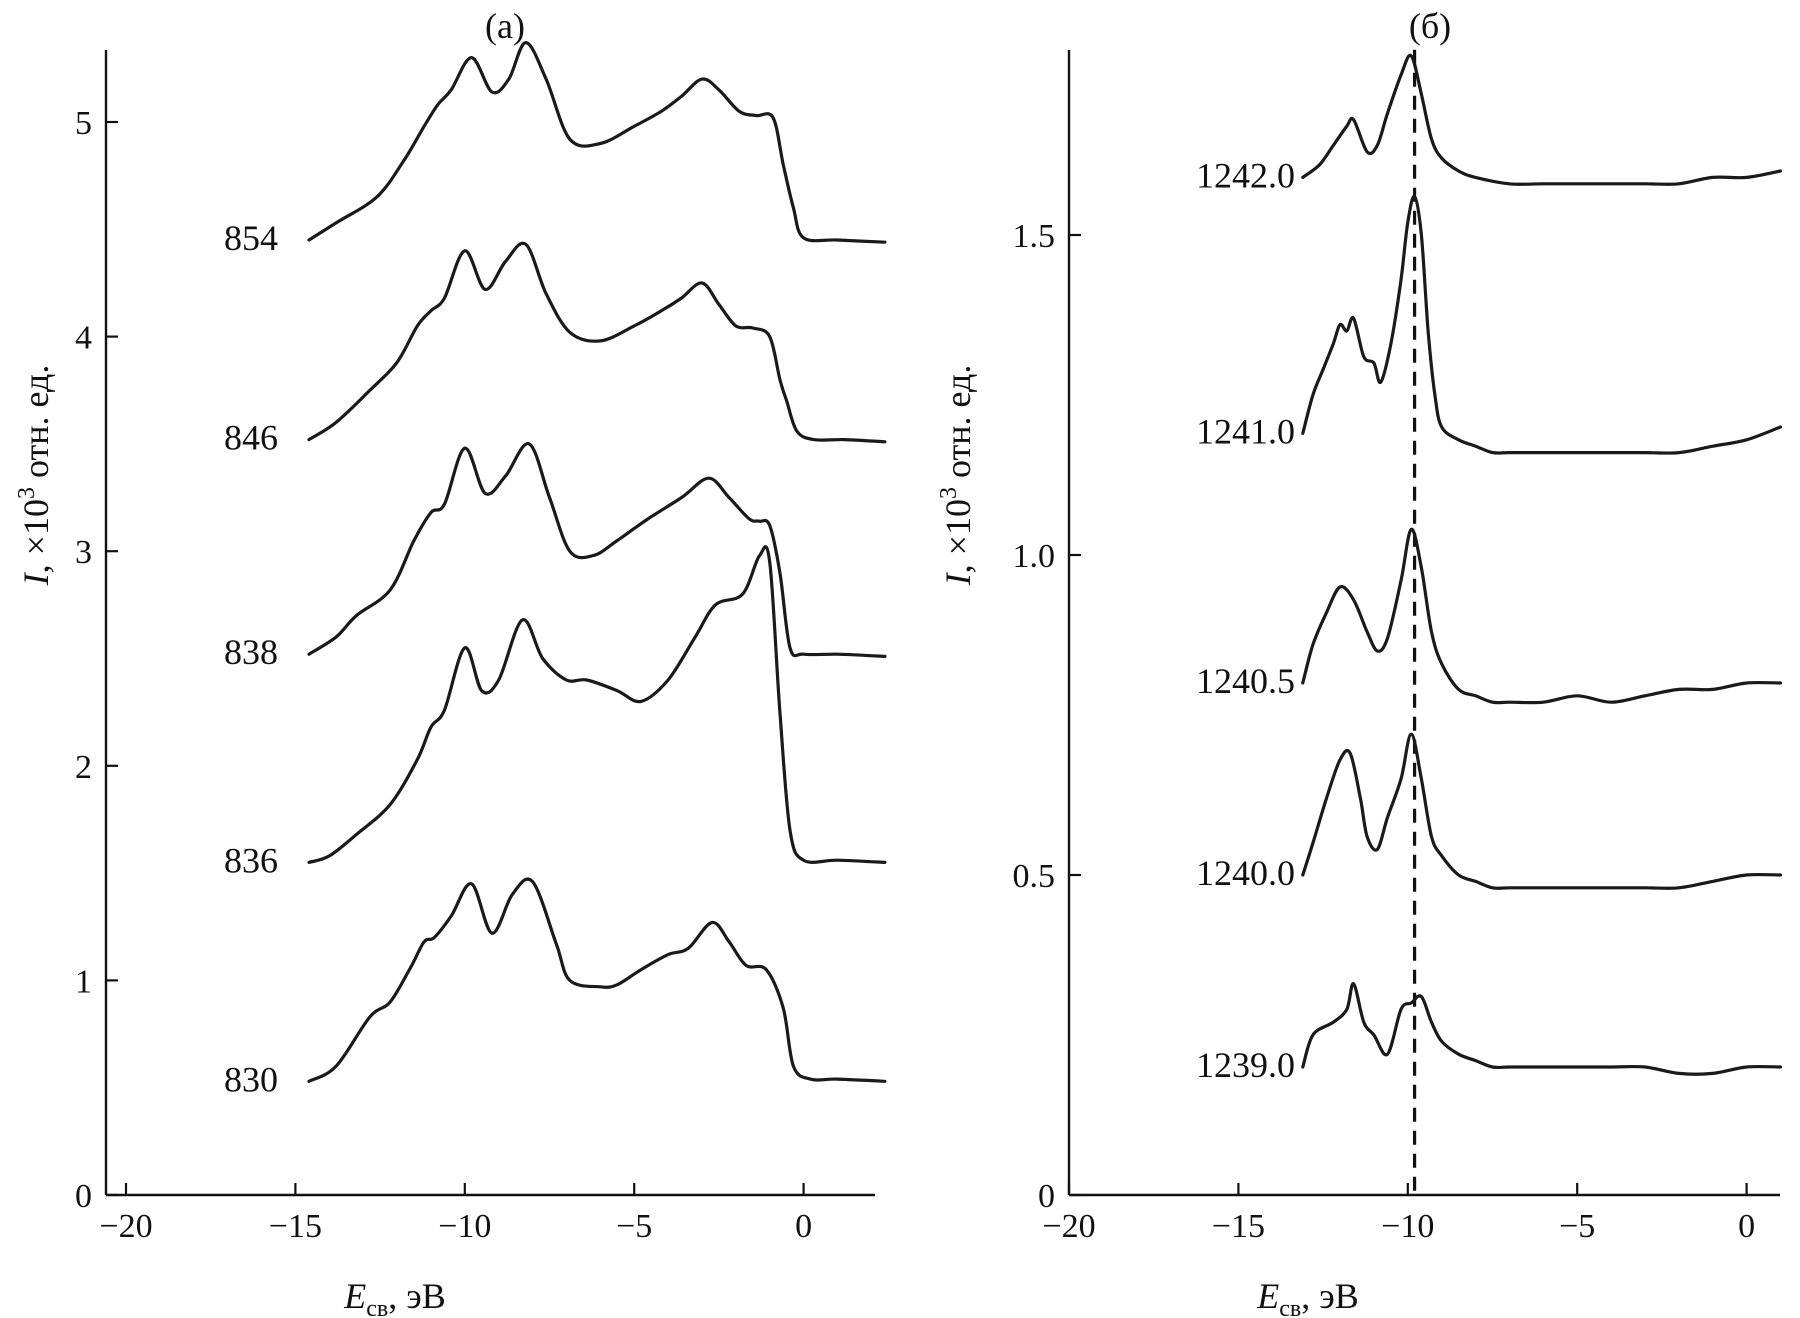  I want to click on series-label-1242.0: 1242.0, so click(1245, 175).